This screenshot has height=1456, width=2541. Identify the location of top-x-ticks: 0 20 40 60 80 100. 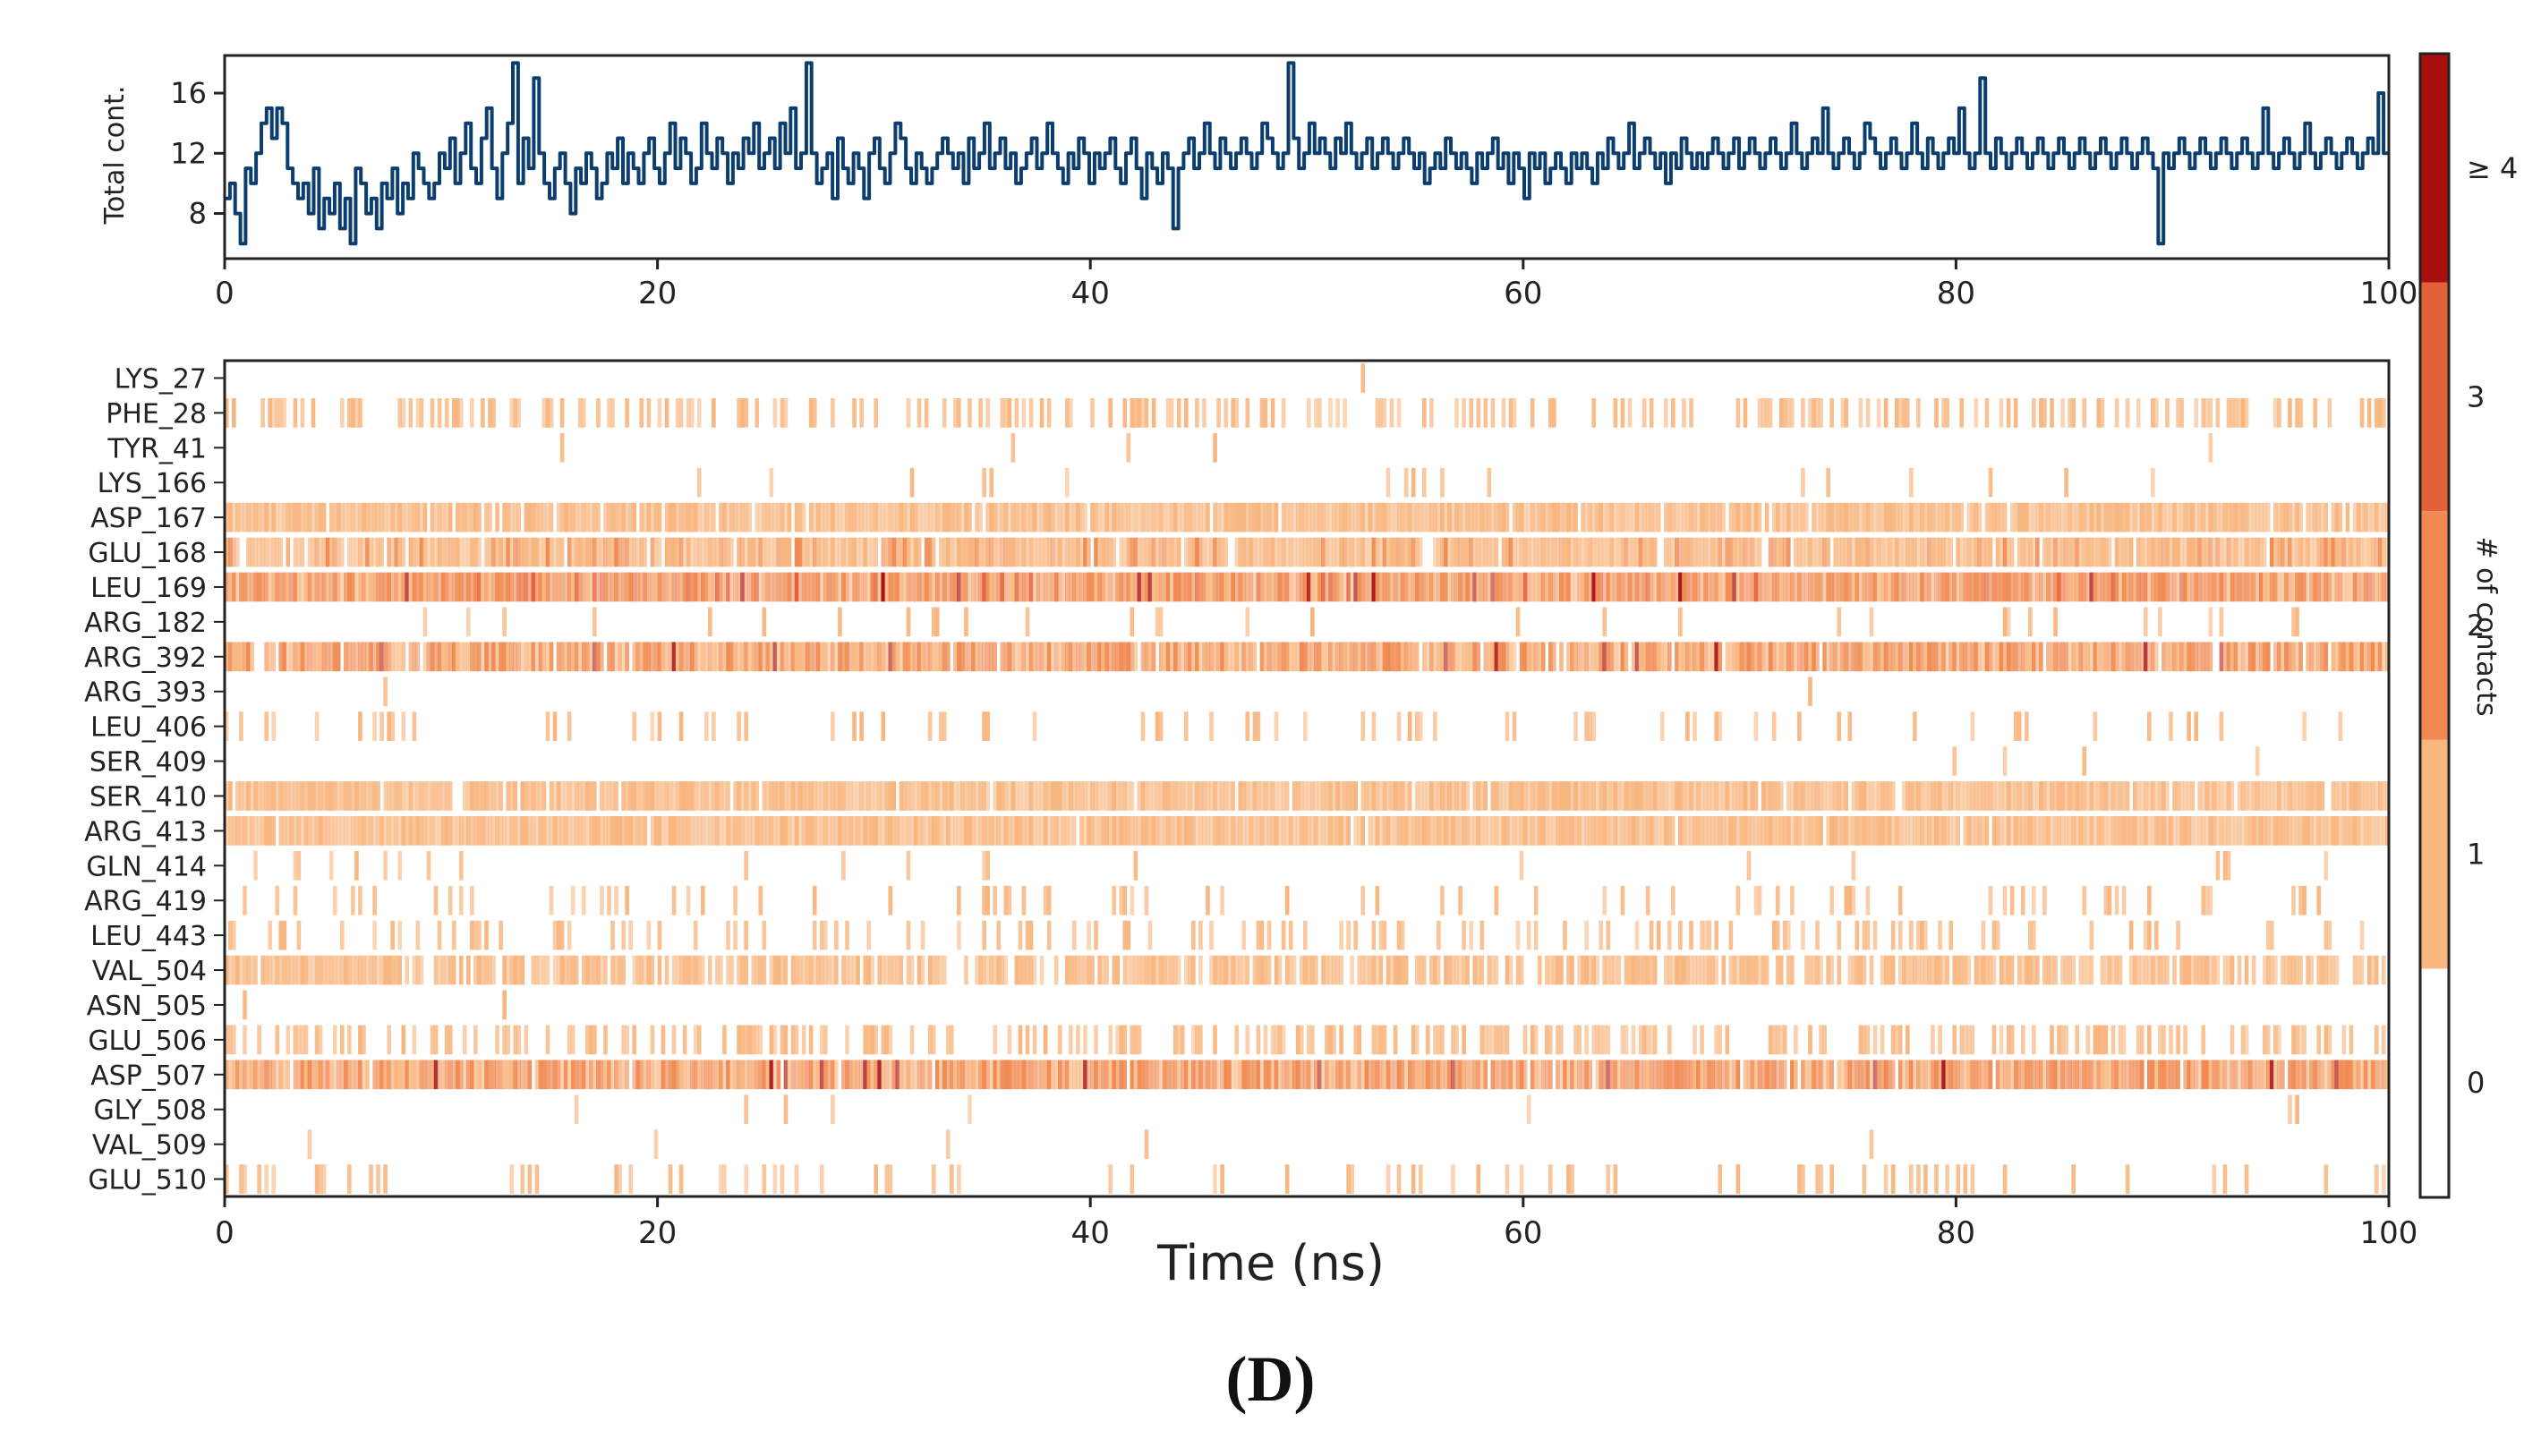
(1316, 285).